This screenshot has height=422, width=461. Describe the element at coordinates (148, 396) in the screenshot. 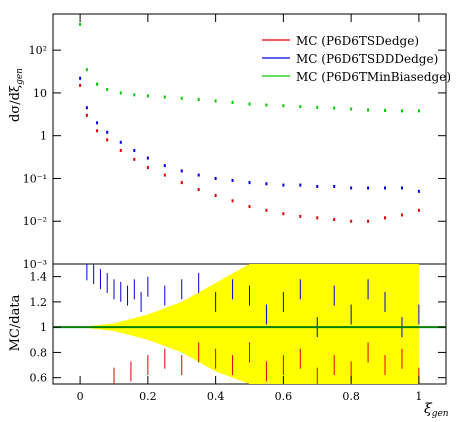

I see `xtick-label-1: 0.2` at that location.